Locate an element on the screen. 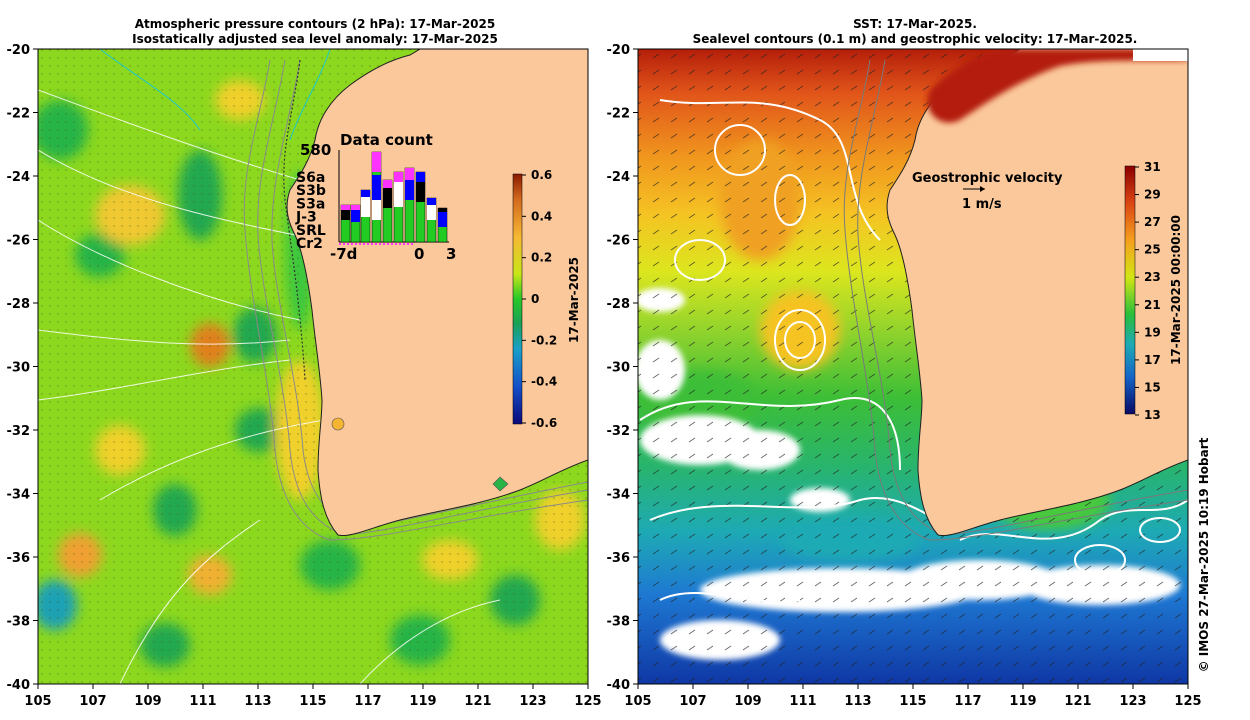 Image resolution: width=1250 pixels, height=720 pixels. right-lat-tick: -40 is located at coordinates (619, 685).